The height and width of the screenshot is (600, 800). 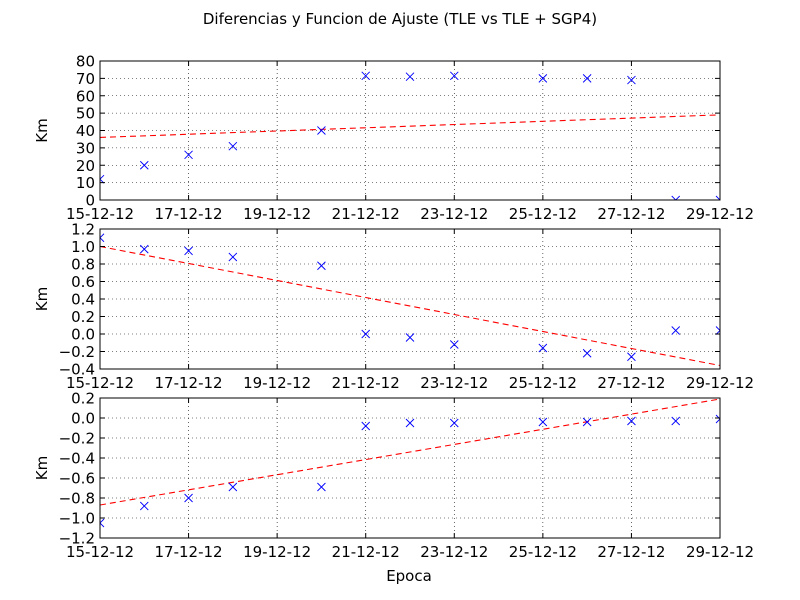 What do you see at coordinates (77, 519) in the screenshot?
I see `y-tick-label: −1.0` at bounding box center [77, 519].